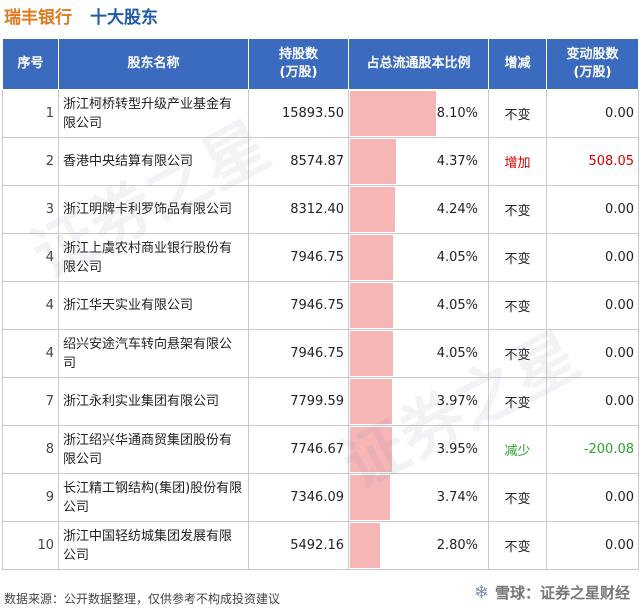  I want to click on shares-cell: 7746.67, so click(298, 449).